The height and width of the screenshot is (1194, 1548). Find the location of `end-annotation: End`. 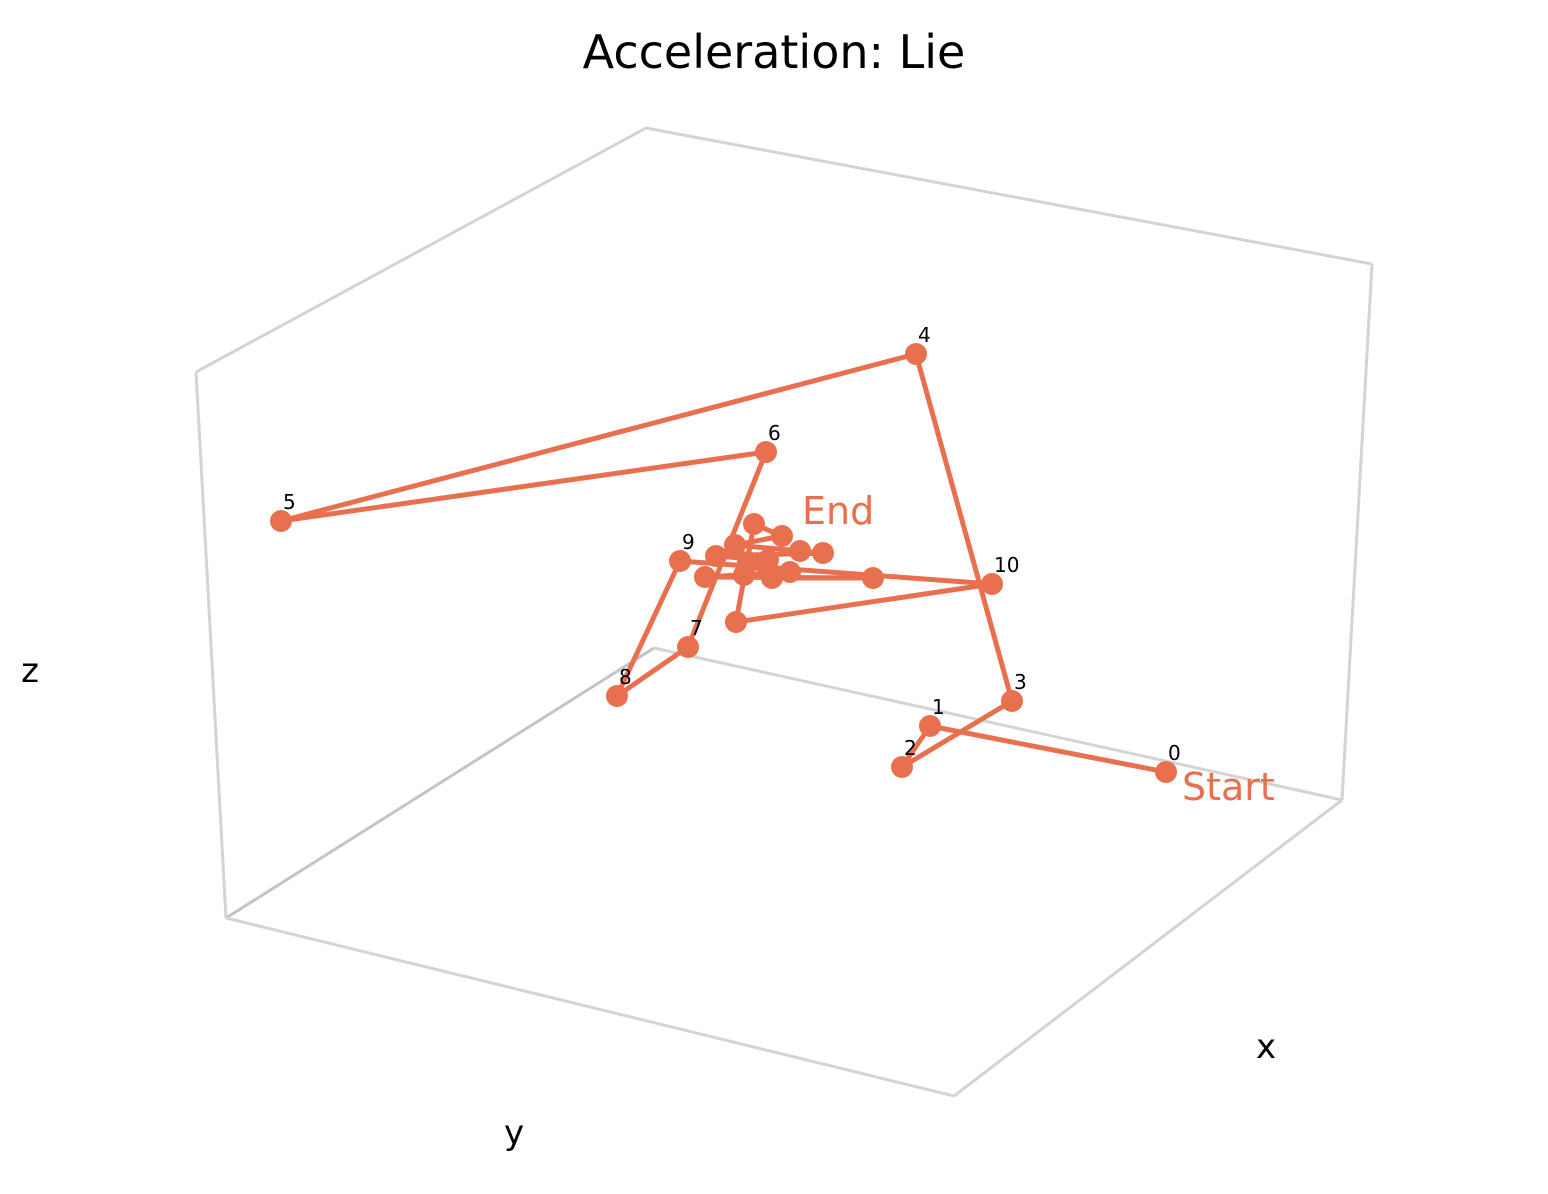

end-annotation: End is located at coordinates (838, 511).